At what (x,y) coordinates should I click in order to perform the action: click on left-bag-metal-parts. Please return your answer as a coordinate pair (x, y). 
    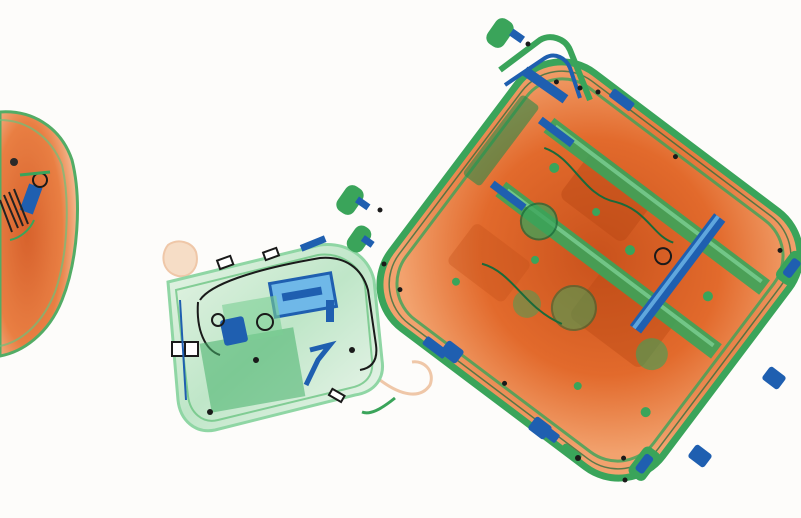
    Looking at the image, I should click on (25, 199).